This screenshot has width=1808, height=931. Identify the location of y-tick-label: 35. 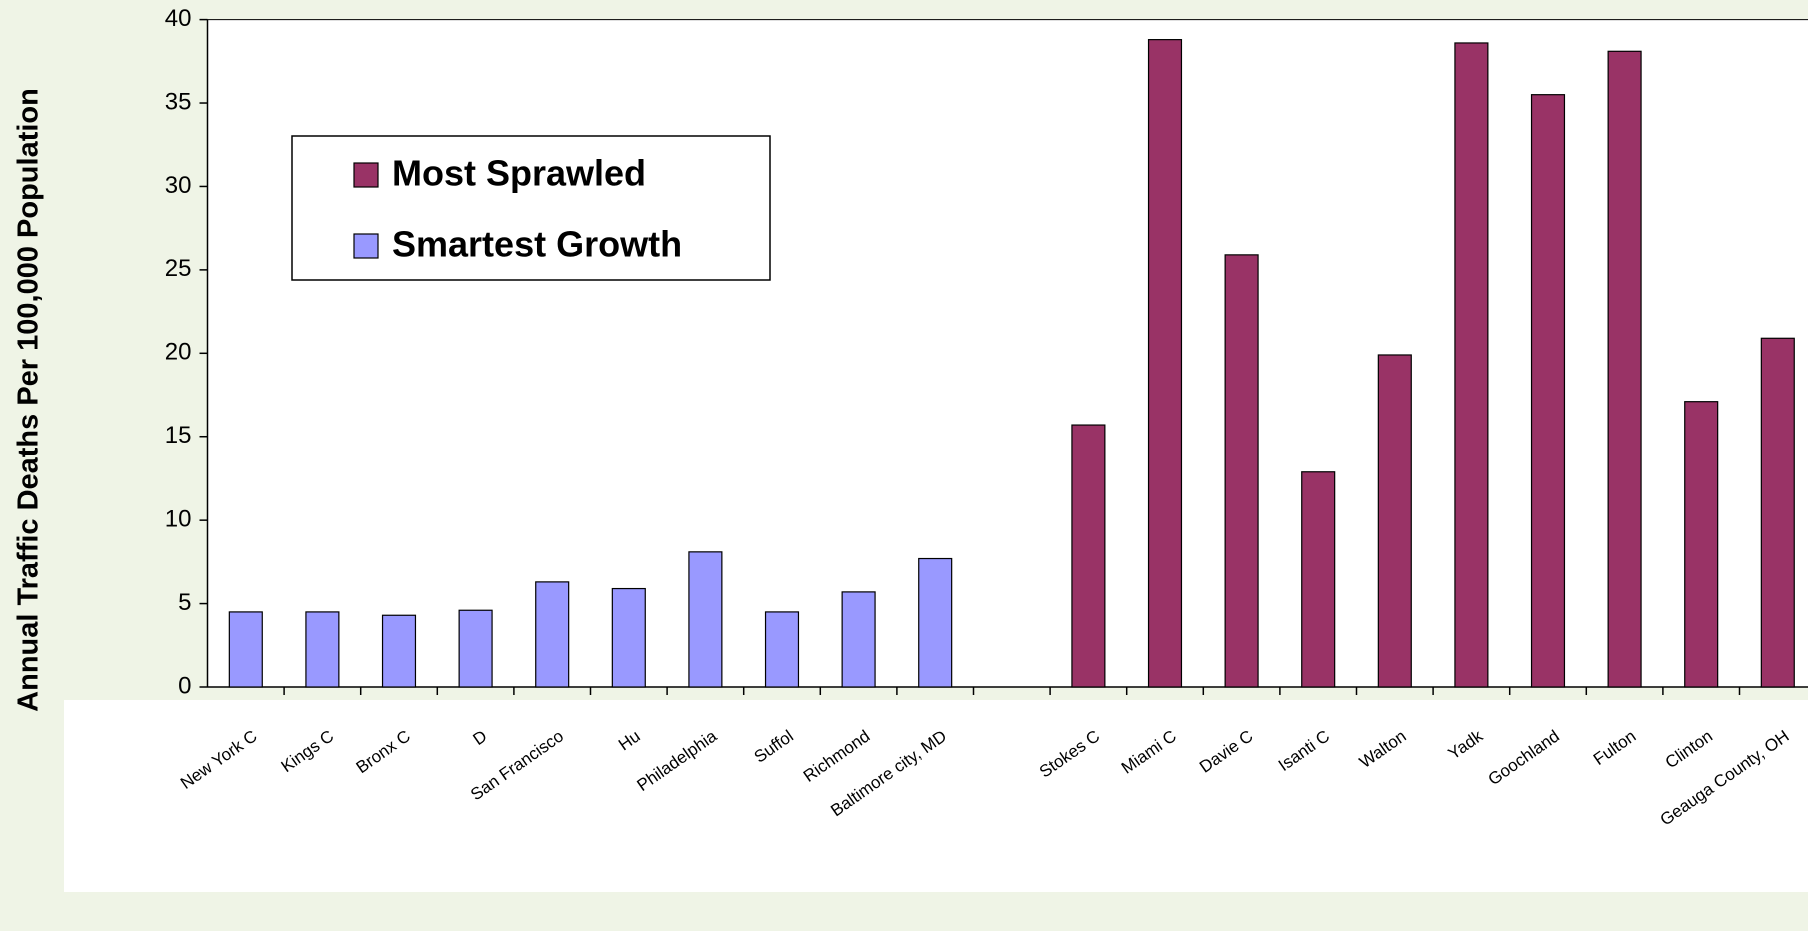
(178, 101).